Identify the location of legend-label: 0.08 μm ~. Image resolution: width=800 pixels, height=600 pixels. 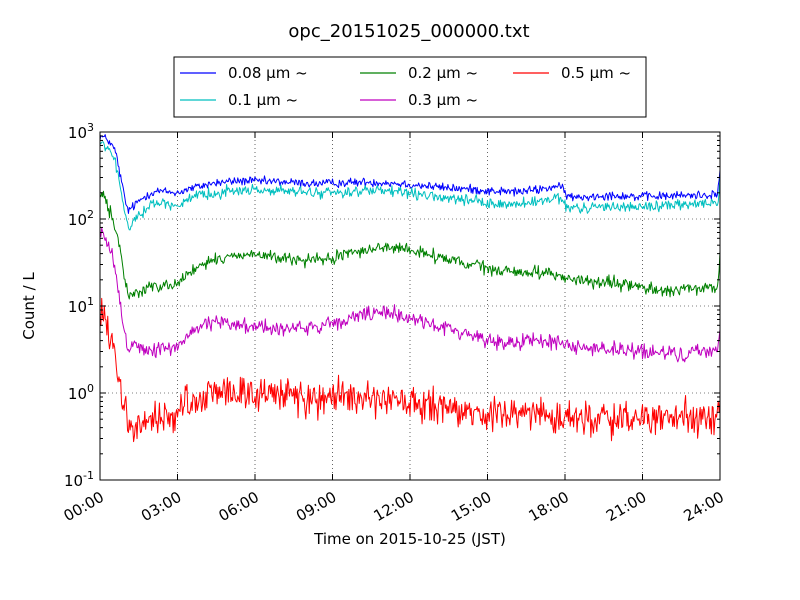
(268, 73).